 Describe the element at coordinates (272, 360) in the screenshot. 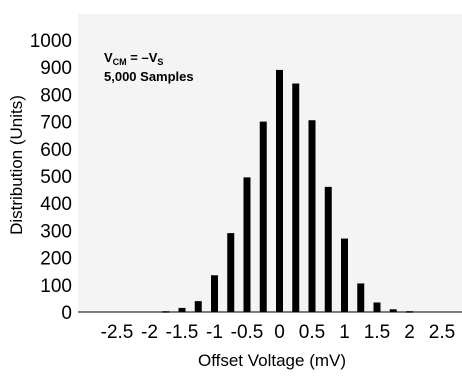

I see `x-axis-title: Offset Voltage (mV)` at that location.